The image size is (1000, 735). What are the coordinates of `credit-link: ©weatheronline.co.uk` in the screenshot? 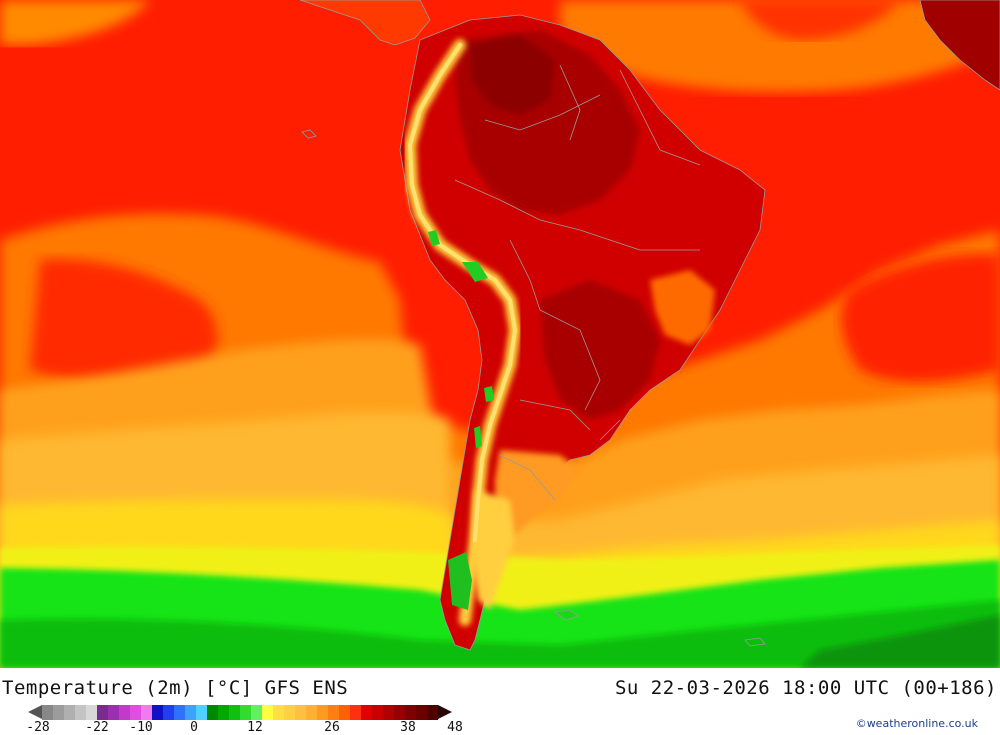 It's located at (916, 723).